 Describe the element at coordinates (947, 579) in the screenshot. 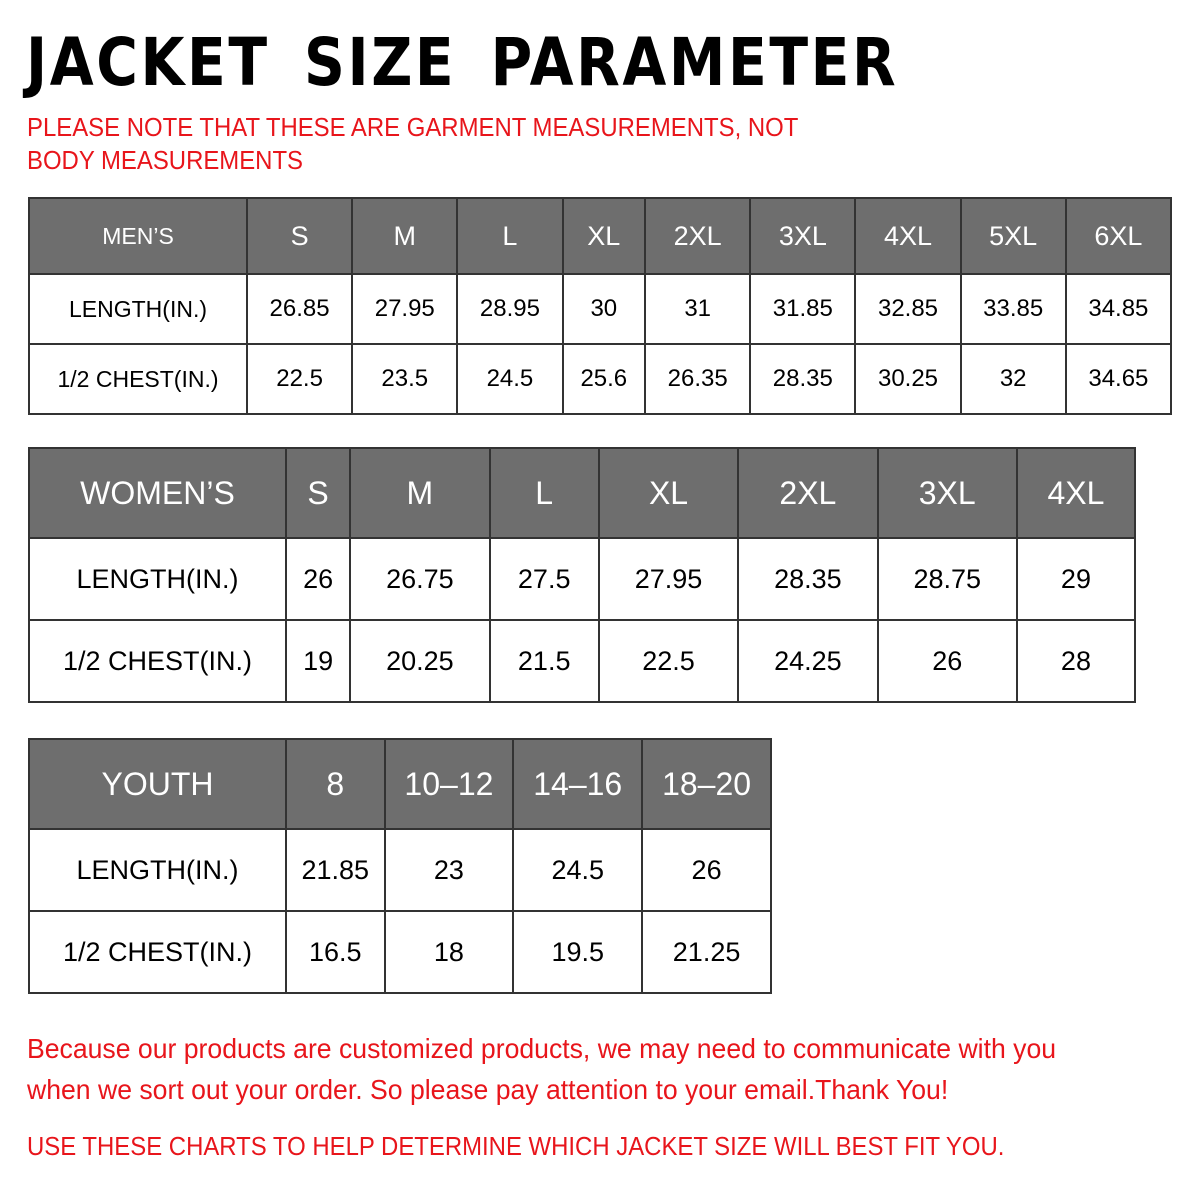

I see `measurement-value: 28.75` at that location.